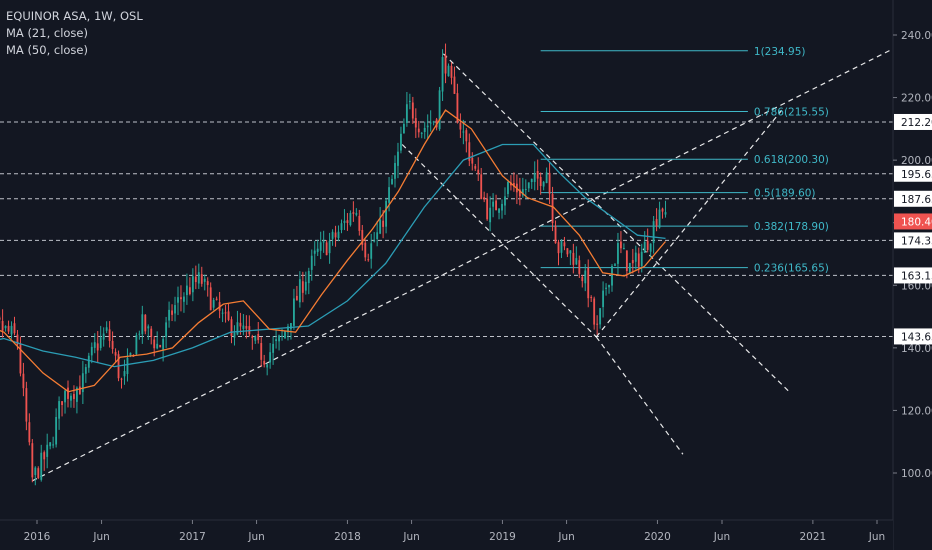  Describe the element at coordinates (47, 33) in the screenshot. I see `ma21-legend: MA (21, close)` at that location.